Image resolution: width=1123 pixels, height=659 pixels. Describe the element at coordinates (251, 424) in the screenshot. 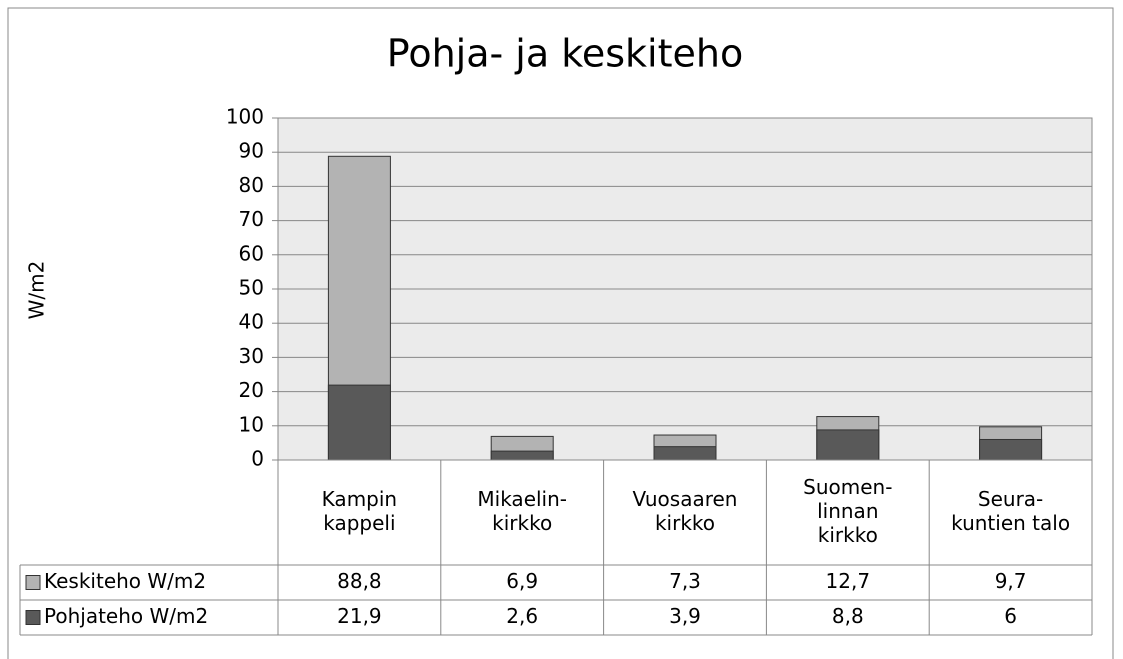

I see `y-tick-label: 10` at that location.